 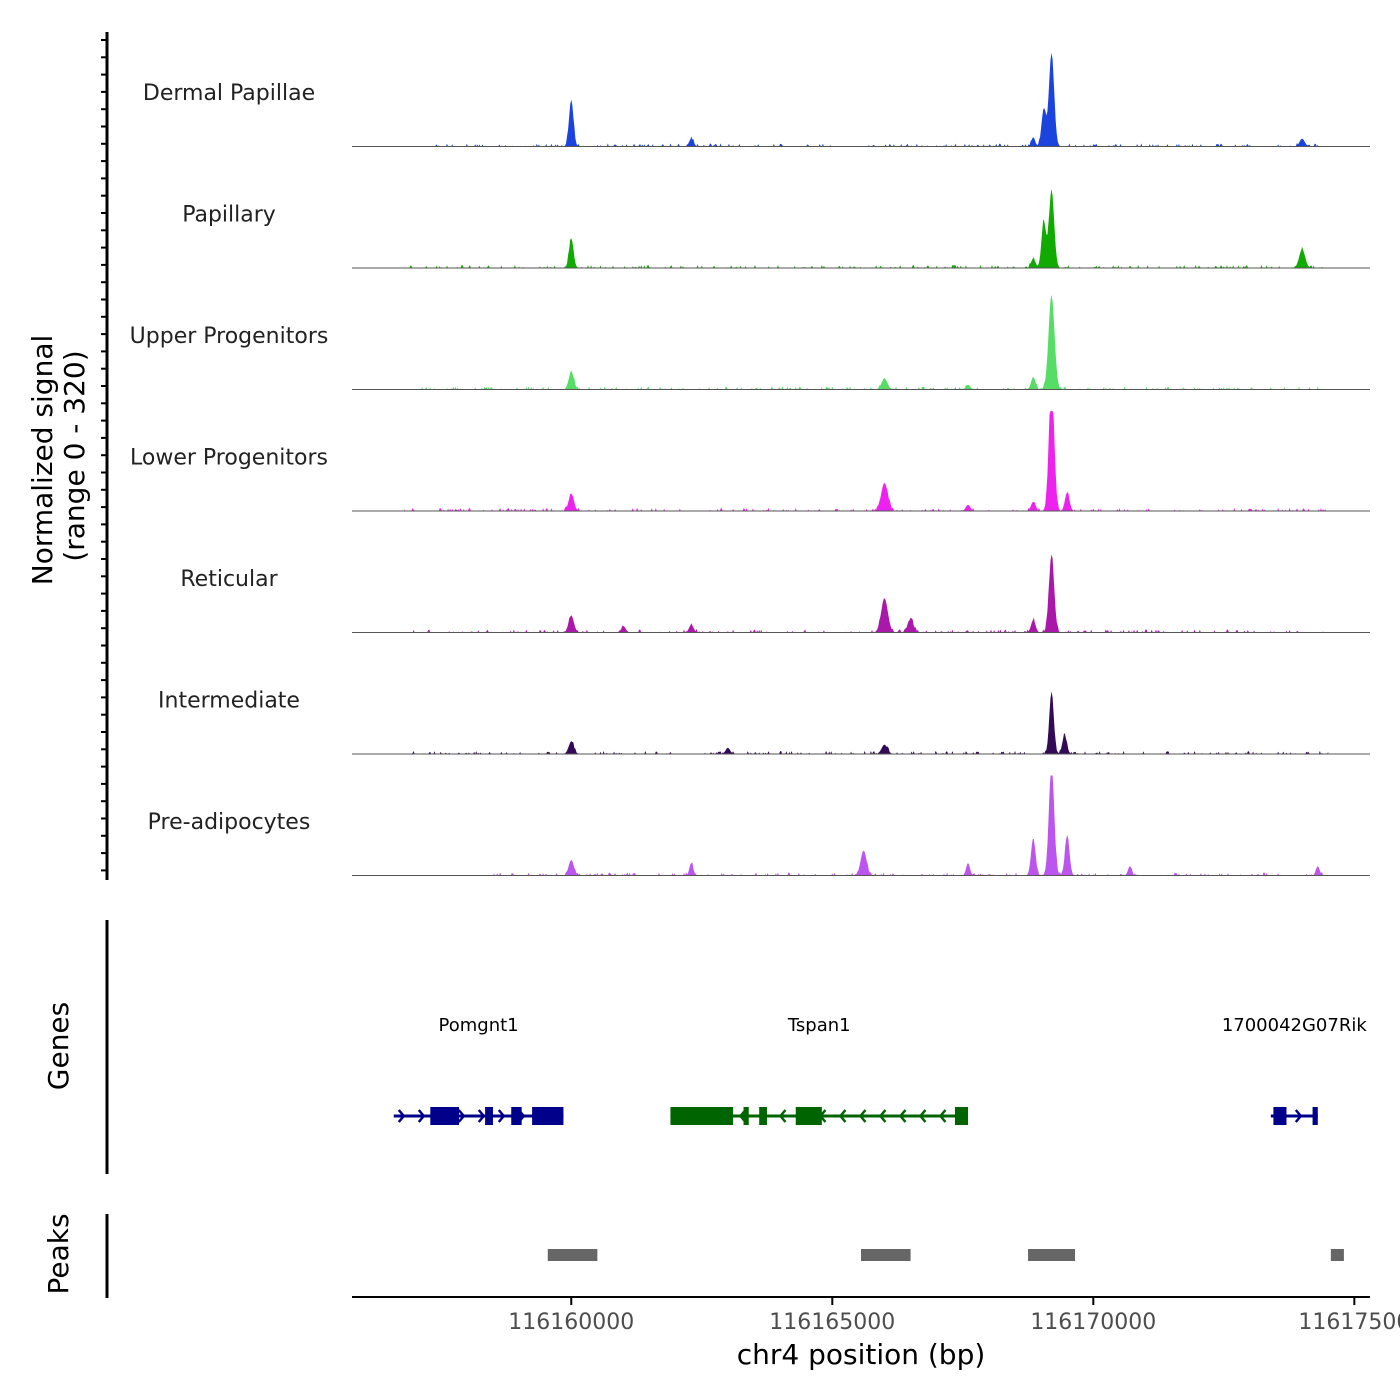 I want to click on track-lower-progenitors: Lower Progenitors, so click(x=750, y=461).